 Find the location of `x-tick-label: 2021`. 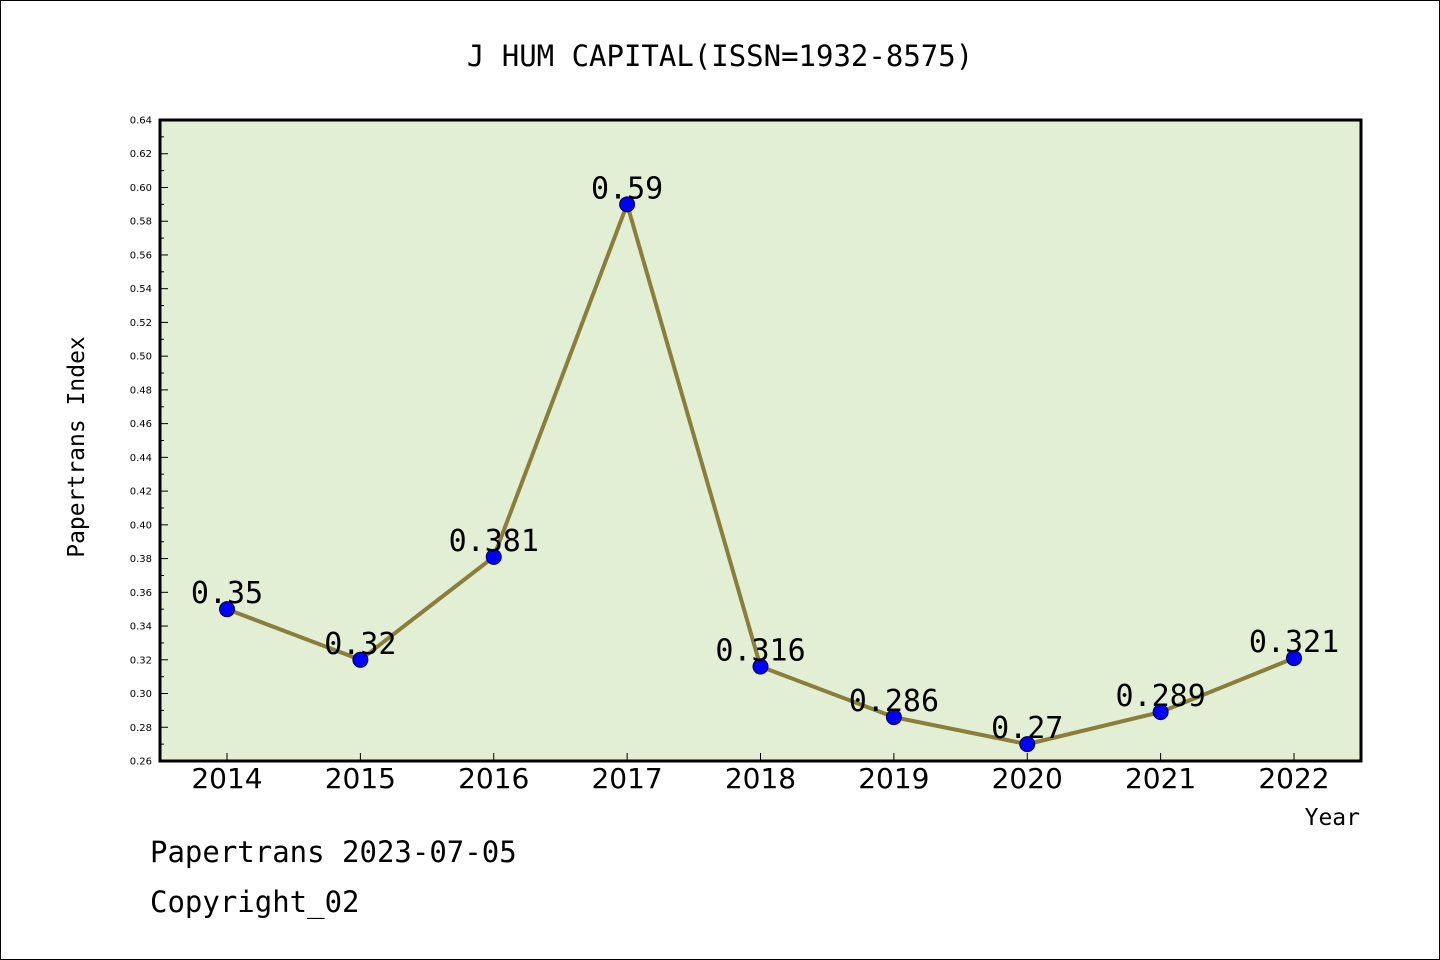

x-tick-label: 2021 is located at coordinates (1160, 778).